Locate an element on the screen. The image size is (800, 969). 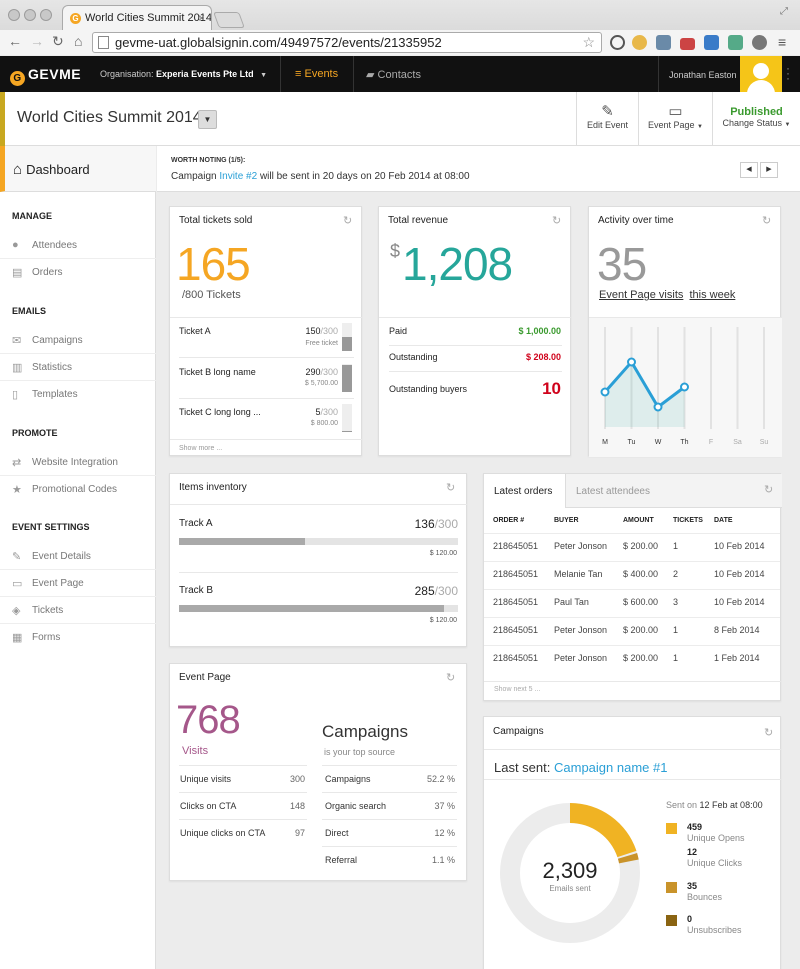
outstanding-label: Outstanding is located at coordinates (413, 357).